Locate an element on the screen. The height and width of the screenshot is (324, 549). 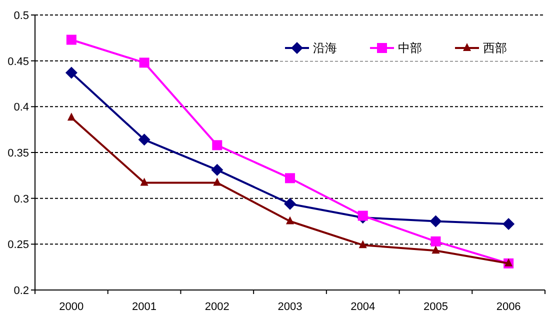
legend-label: 沿海 is located at coordinates (325, 48).